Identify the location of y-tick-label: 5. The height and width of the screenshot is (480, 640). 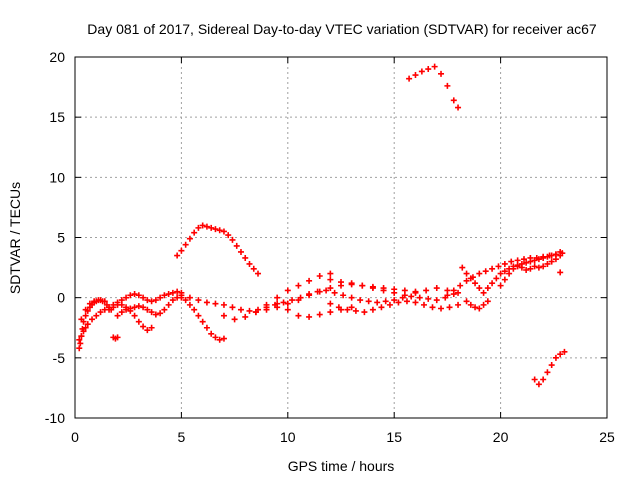
(61, 238).